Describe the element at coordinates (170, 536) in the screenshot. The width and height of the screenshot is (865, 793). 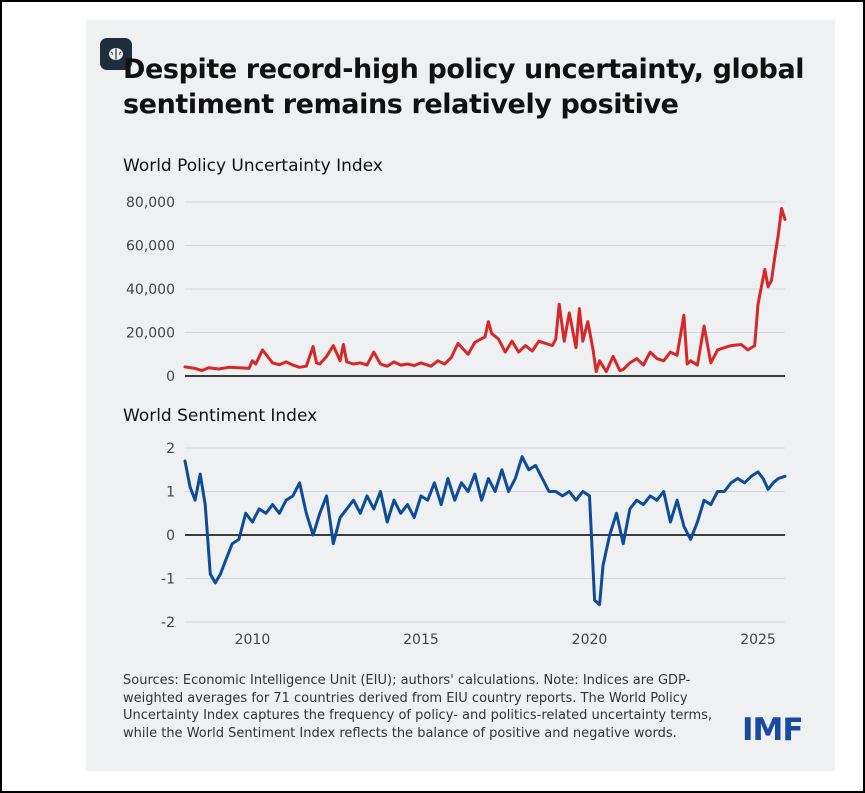
I see `sentiment-ytick-label: 0` at that location.